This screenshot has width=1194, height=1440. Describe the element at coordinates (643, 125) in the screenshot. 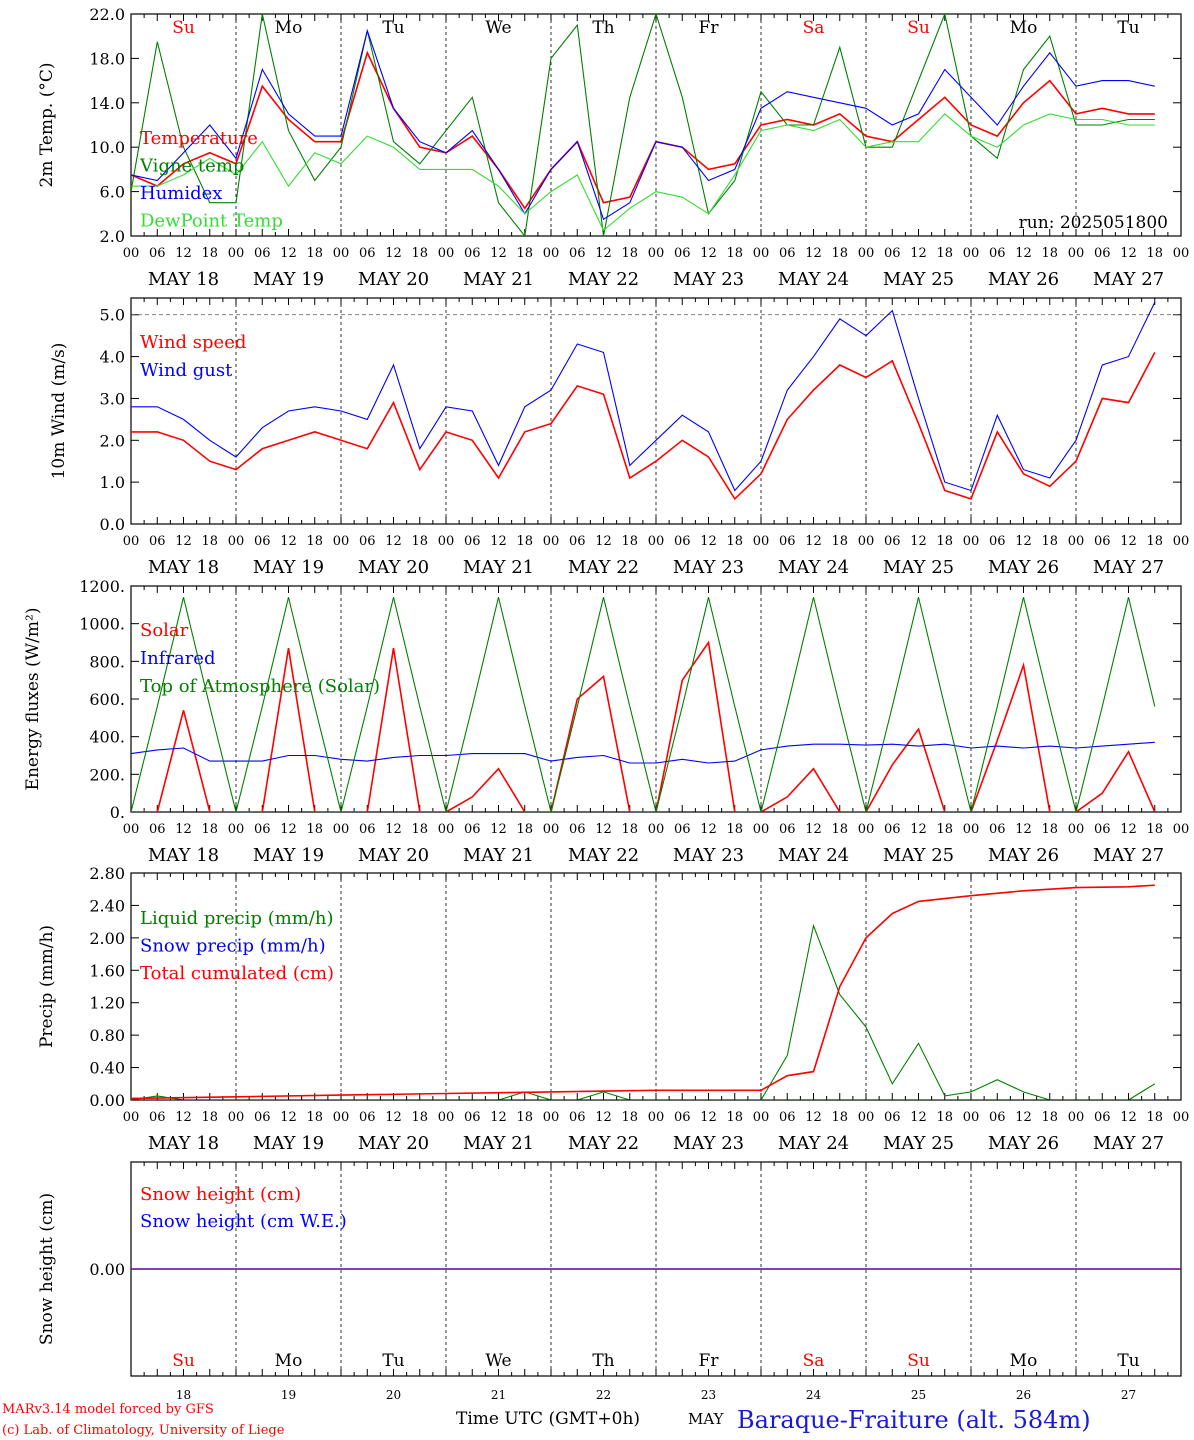

I see `series-line-vigne-temp` at that location.